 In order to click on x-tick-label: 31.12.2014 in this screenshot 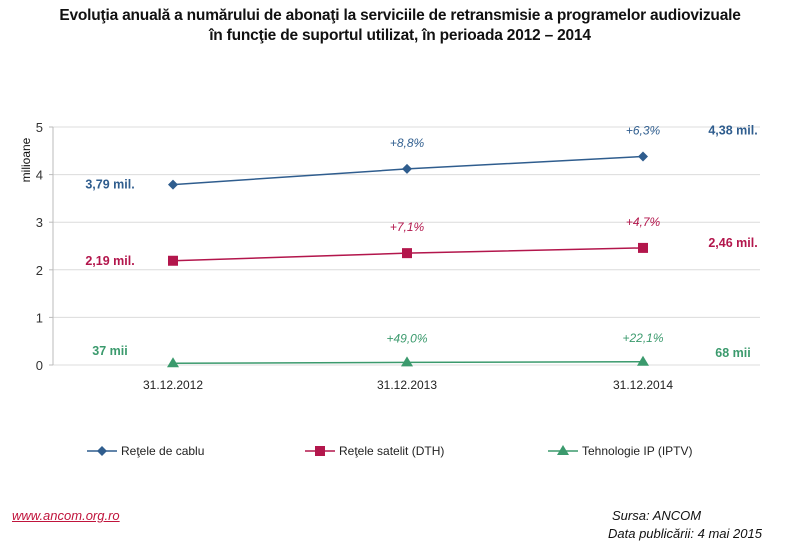, I will do `click(643, 385)`.